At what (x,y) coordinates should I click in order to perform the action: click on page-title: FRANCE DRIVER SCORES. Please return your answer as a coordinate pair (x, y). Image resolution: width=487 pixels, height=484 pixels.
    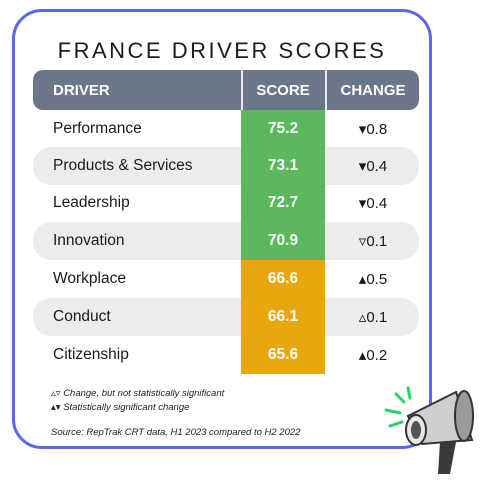
    Looking at the image, I should click on (222, 50).